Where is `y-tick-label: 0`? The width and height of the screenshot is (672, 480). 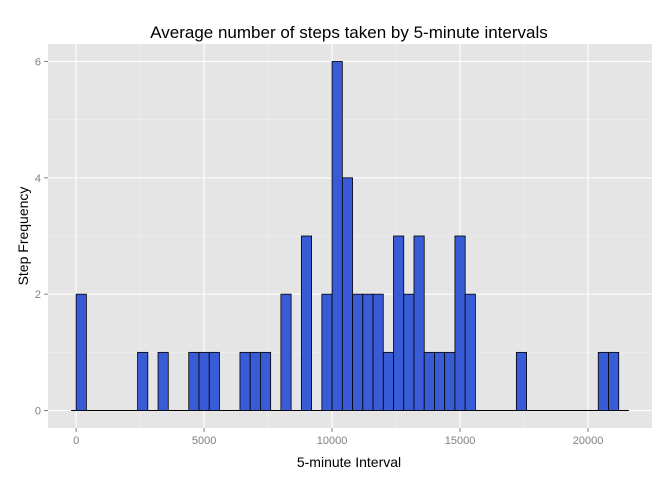
y-tick-label: 0 is located at coordinates (38, 412).